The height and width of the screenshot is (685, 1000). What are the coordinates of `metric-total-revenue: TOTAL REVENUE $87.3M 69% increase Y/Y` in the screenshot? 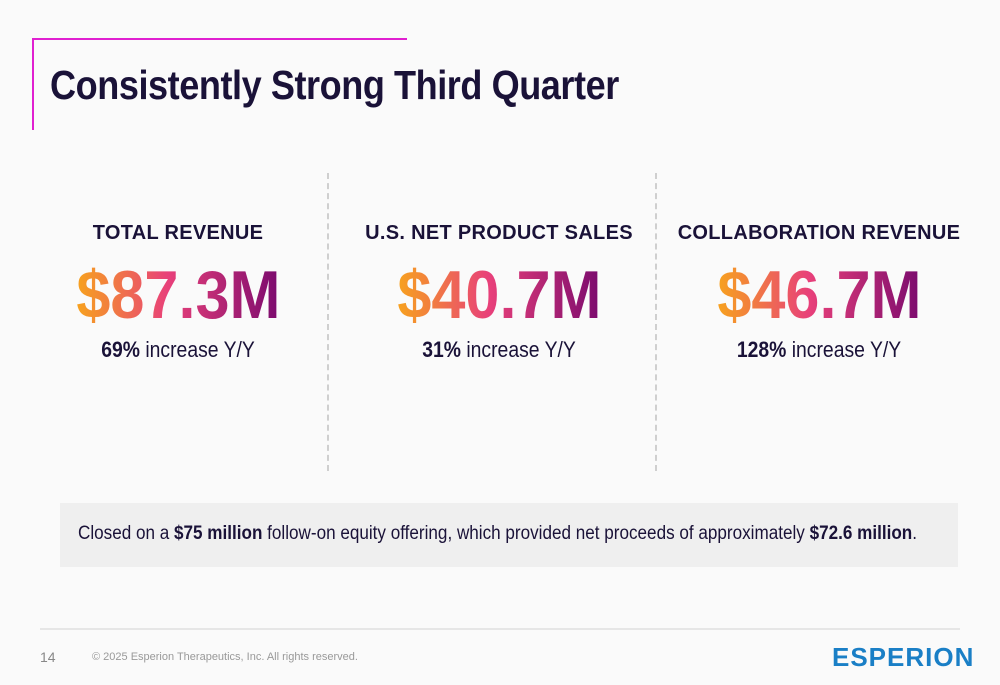 It's located at (178, 292).